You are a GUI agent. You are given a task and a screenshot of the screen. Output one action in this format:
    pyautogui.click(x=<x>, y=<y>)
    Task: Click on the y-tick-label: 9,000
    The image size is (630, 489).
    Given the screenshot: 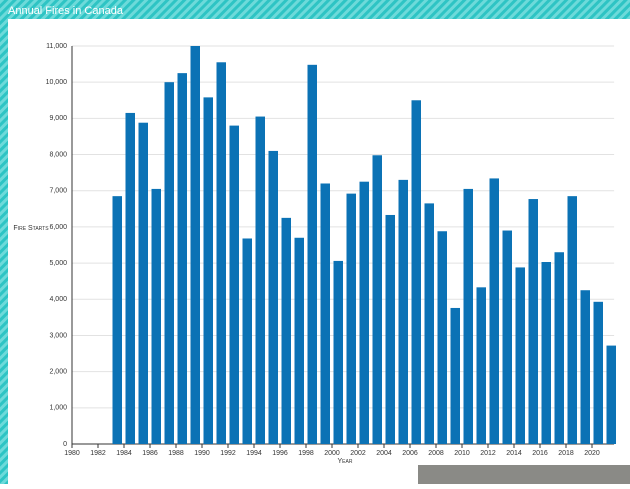 What is the action you would take?
    pyautogui.click(x=58, y=118)
    